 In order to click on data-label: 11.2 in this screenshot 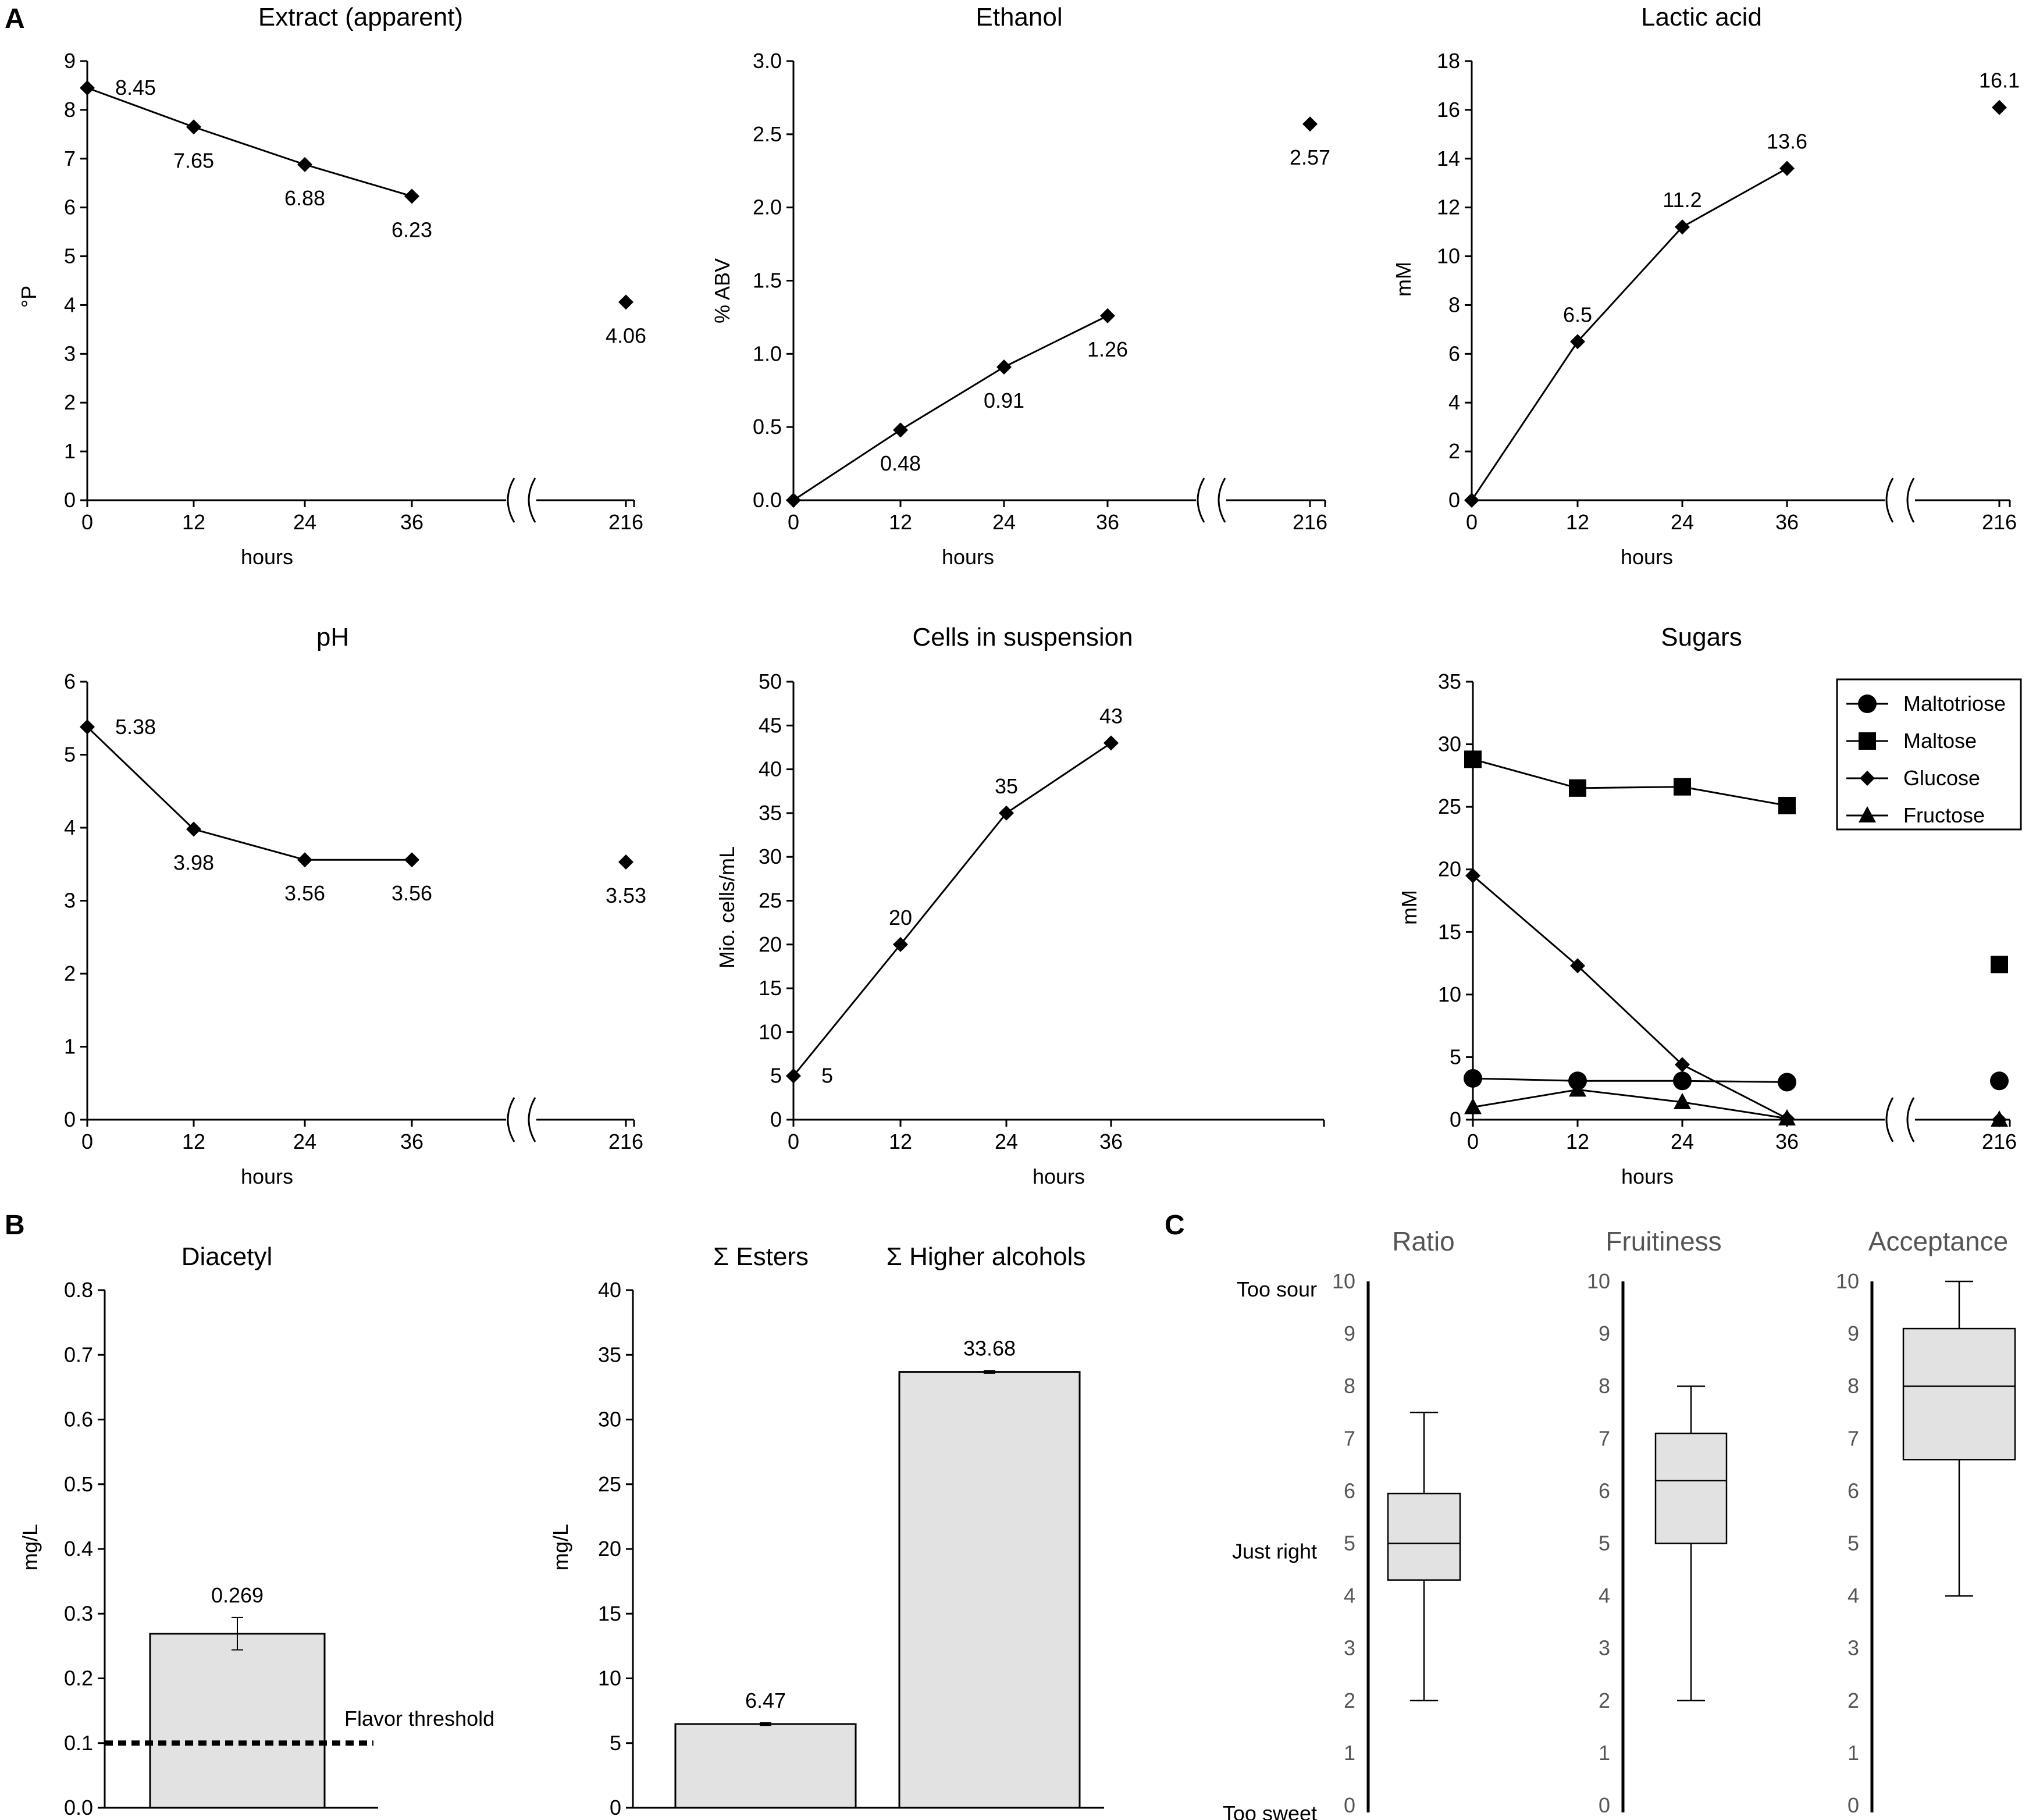, I will do `click(1682, 200)`.